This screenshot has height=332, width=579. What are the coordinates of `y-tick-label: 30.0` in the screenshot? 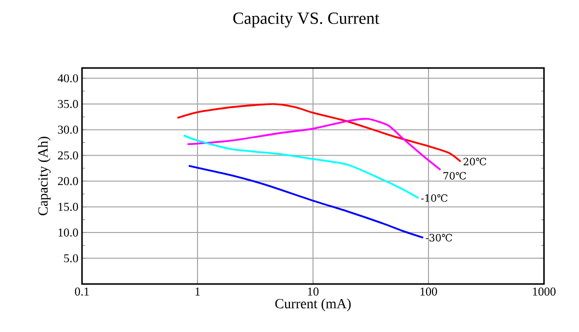 It's located at (68, 130).